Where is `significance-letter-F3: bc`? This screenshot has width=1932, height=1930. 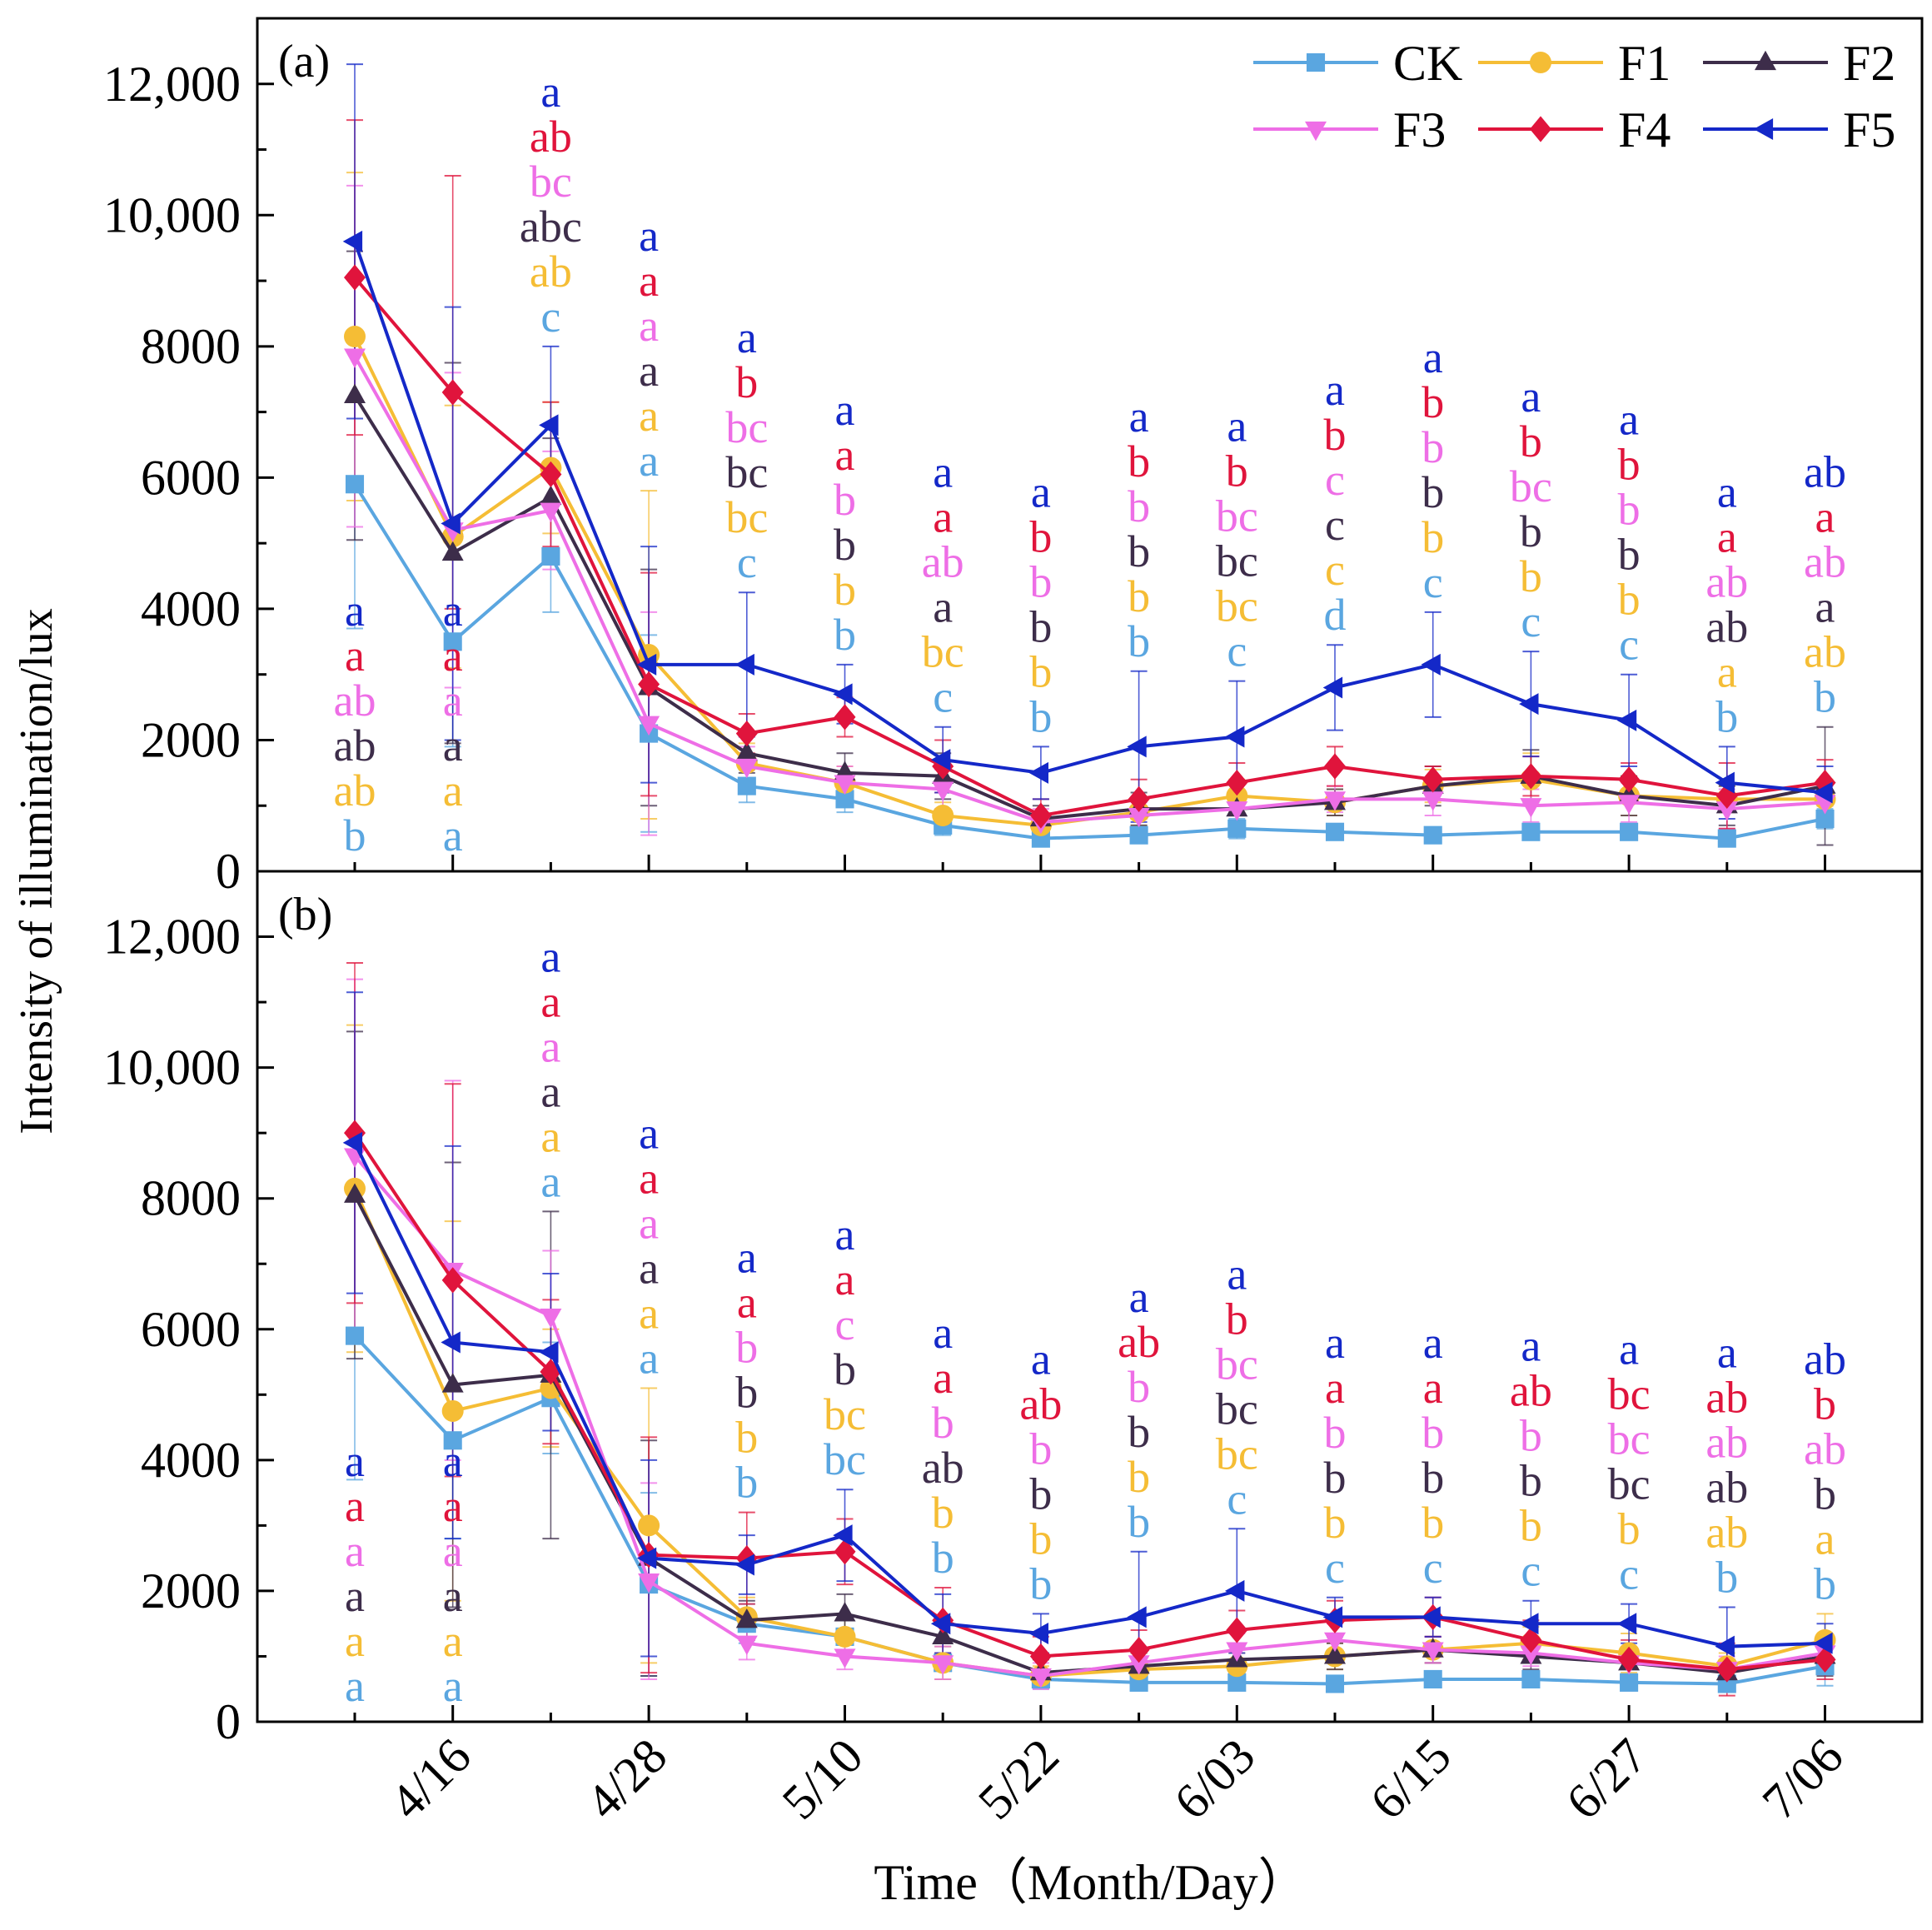 significance-letter-F3: bc is located at coordinates (1237, 516).